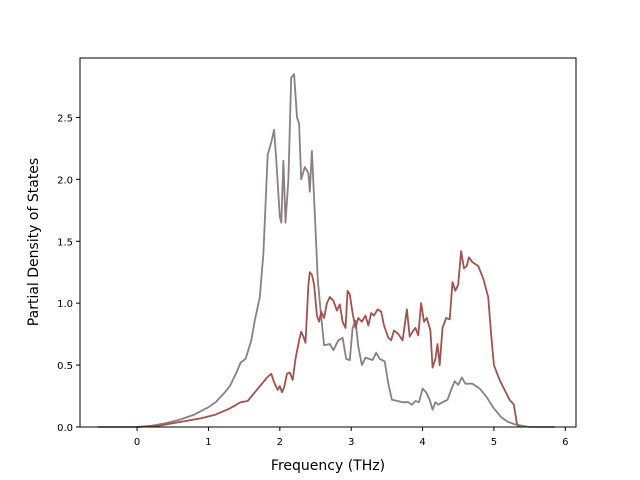 The width and height of the screenshot is (640, 480). I want to click on y-tick-label: 1.5, so click(65, 242).